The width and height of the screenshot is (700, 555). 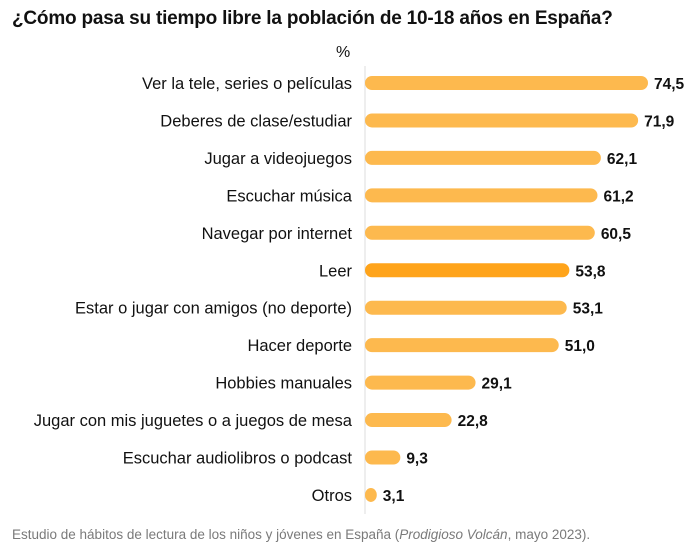 What do you see at coordinates (247, 84) in the screenshot?
I see `category-label: Ver la tele, series o películas` at bounding box center [247, 84].